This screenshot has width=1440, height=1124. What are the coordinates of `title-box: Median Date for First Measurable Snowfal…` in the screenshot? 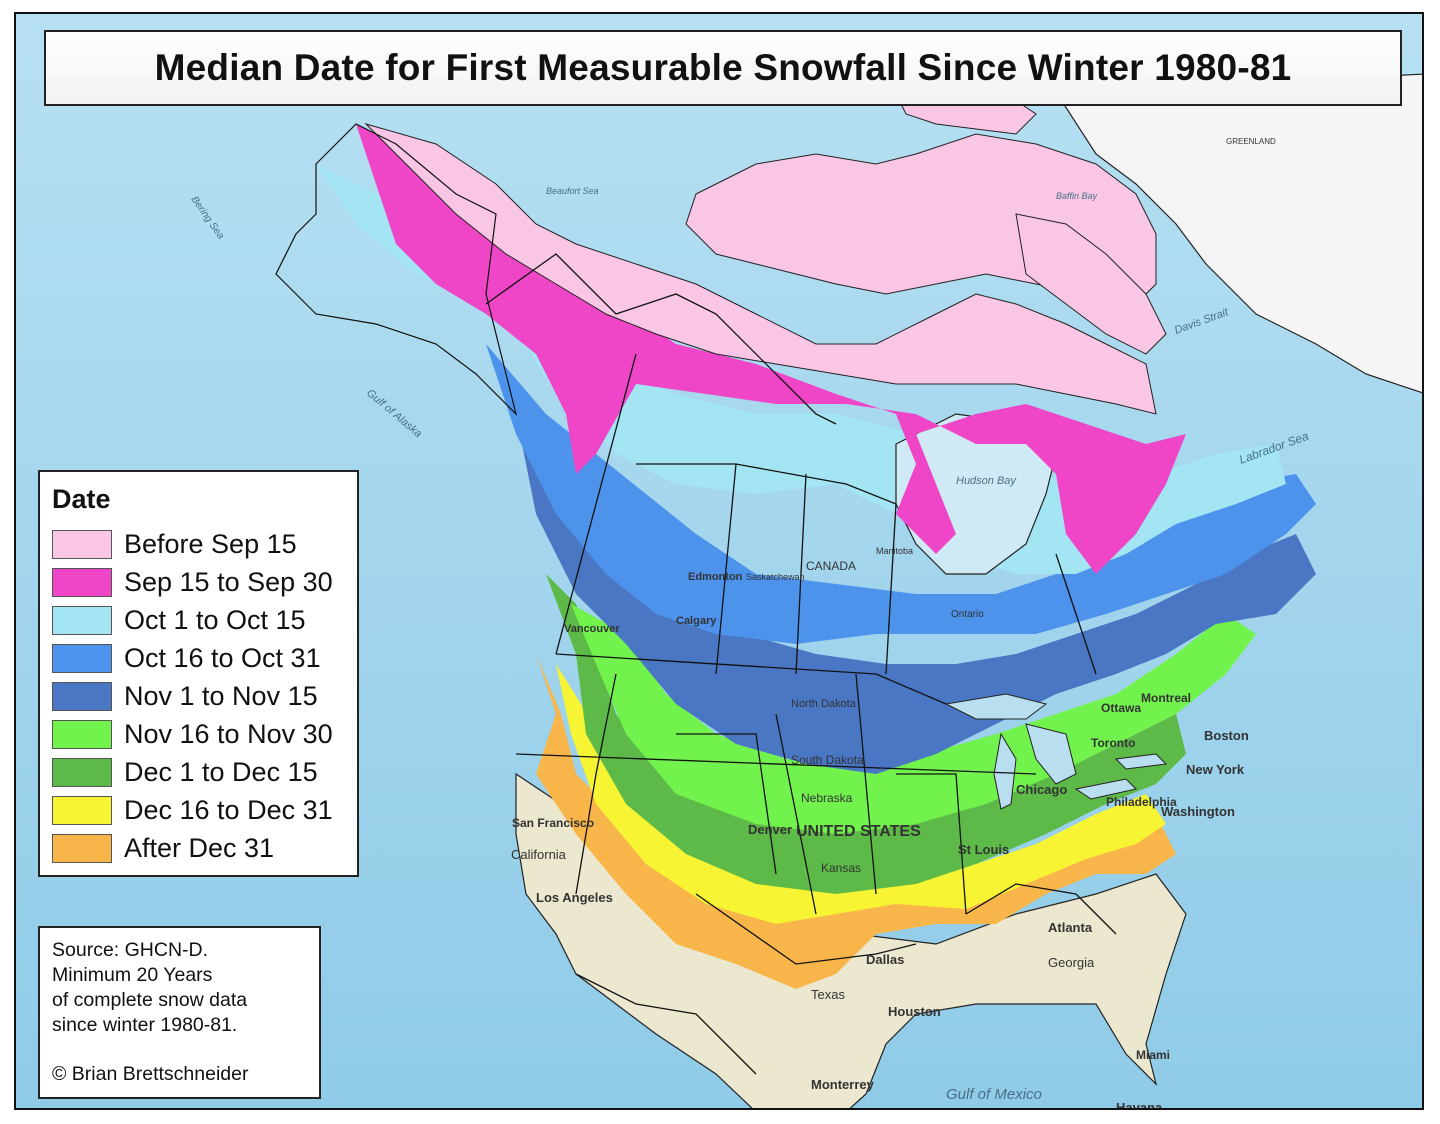 It's located at (723, 68).